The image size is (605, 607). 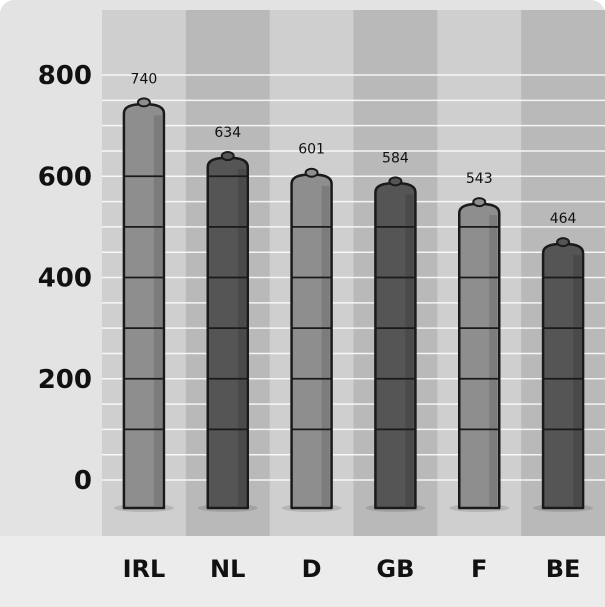 What do you see at coordinates (479, 179) in the screenshot?
I see `value-label: 543` at bounding box center [479, 179].